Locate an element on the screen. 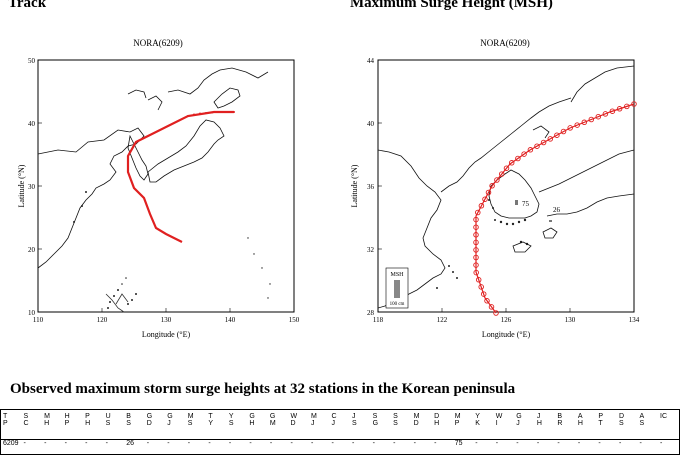 This screenshot has height=455, width=680. msh-map-xticks: 118 122 126 130 134 is located at coordinates (506, 320).